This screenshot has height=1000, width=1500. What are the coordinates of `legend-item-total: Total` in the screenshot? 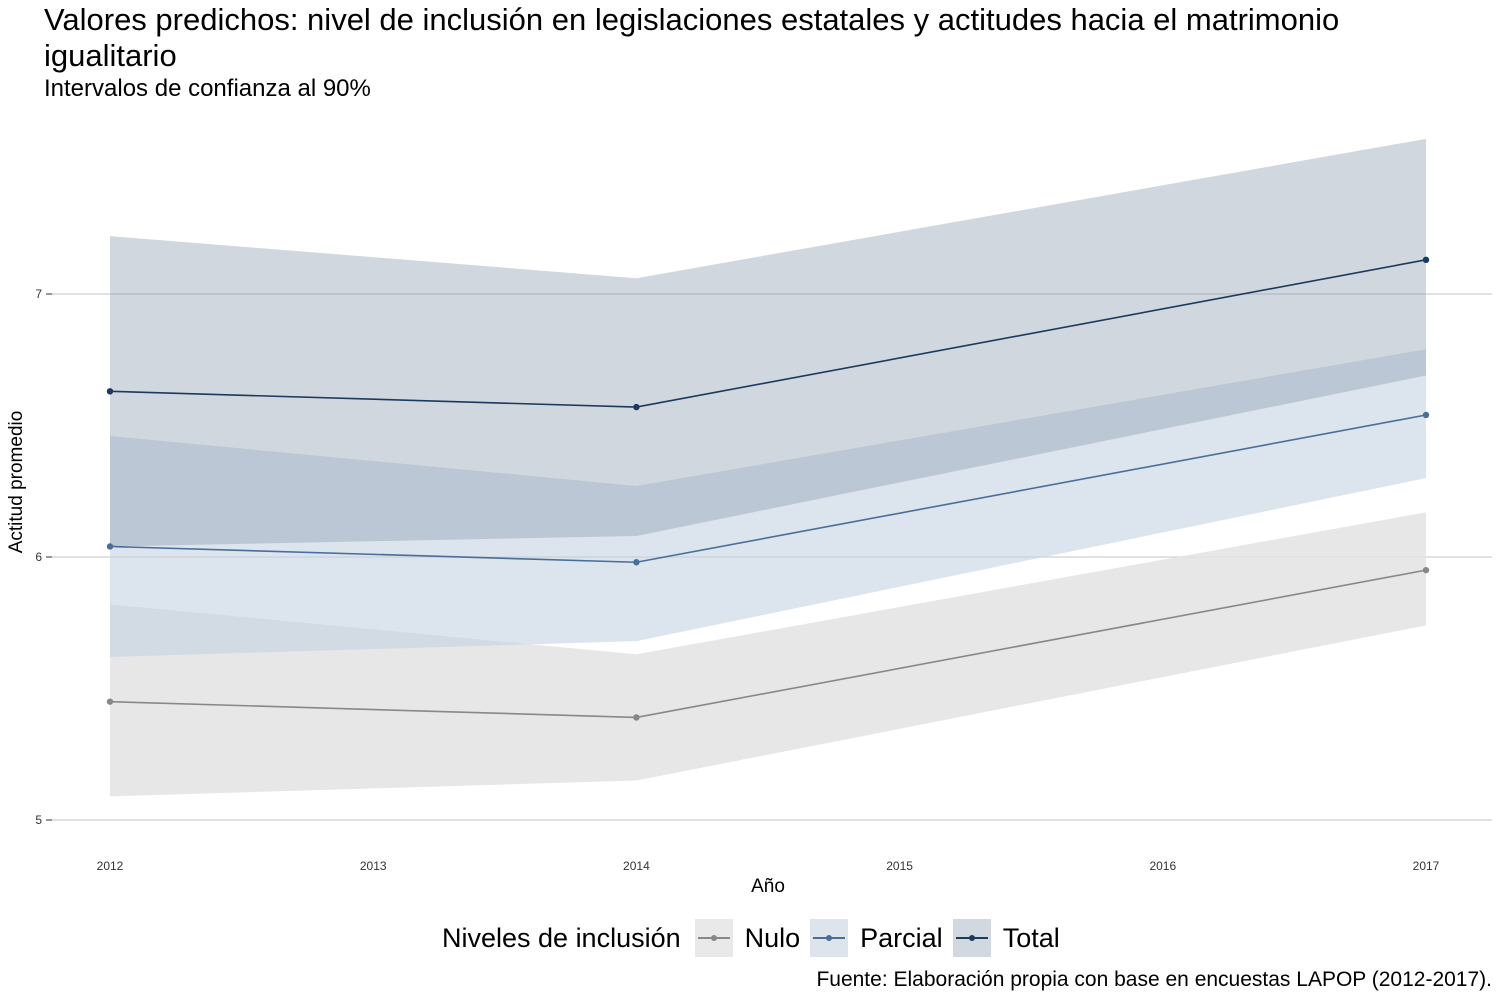 It's located at (1006, 938).